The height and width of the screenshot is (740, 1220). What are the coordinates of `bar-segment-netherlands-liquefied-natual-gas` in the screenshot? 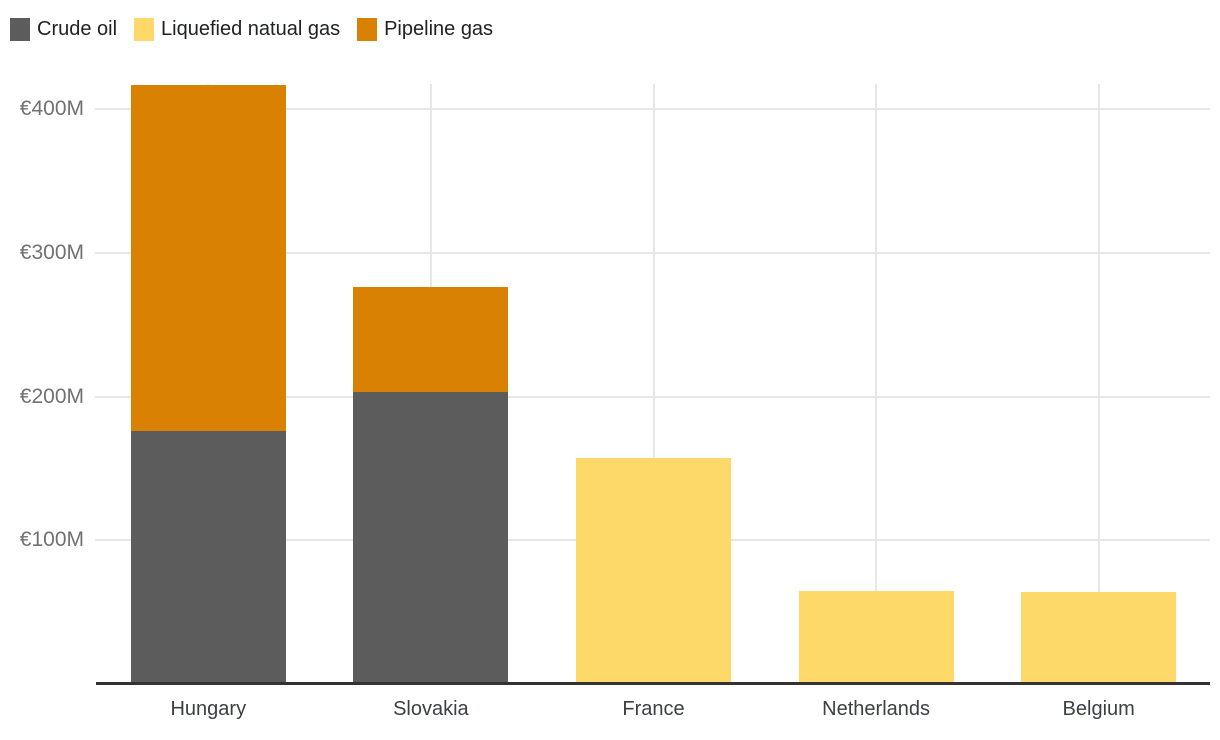 It's located at (876, 637).